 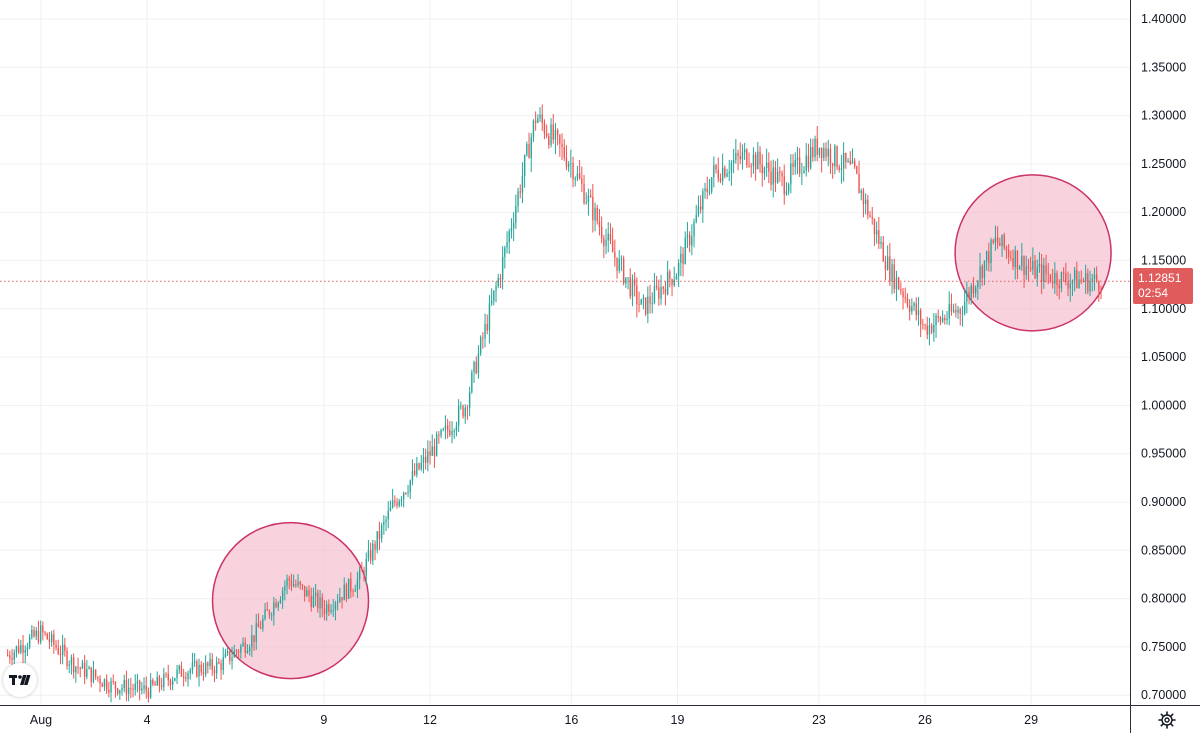 I want to click on y-tick-label: 1.15000, so click(x=1163, y=261).